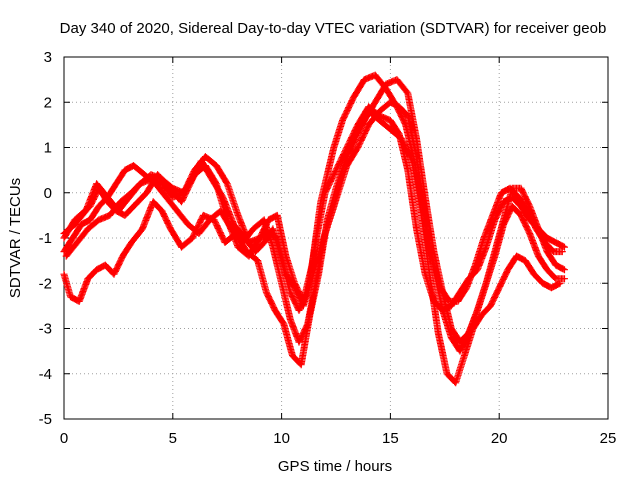 Image resolution: width=640 pixels, height=480 pixels. I want to click on y-tick-label: -2, so click(45, 283).